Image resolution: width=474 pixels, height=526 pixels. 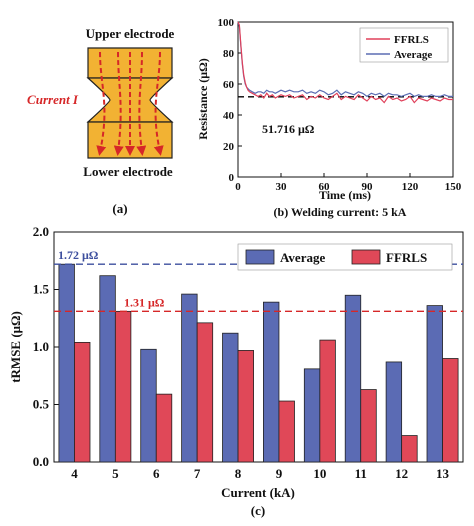 What do you see at coordinates (203, 98) in the screenshot?
I see `b-ylabel: Resistance (μΩ)` at bounding box center [203, 98].